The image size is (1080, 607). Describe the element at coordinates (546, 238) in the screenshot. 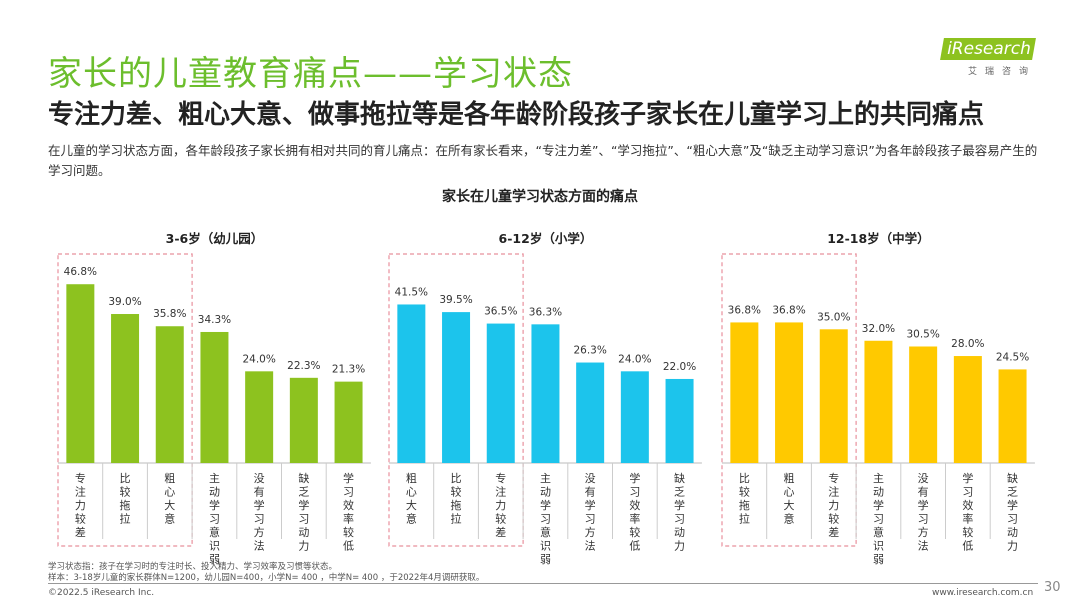

I see `group-title: 6-12岁（小学）` at that location.